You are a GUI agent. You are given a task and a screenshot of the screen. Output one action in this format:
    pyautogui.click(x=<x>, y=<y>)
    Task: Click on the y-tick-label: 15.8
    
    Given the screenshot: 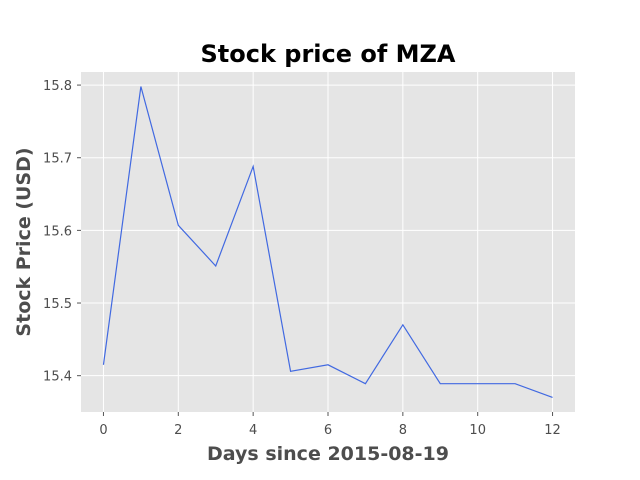 What is the action you would take?
    pyautogui.click(x=57, y=86)
    